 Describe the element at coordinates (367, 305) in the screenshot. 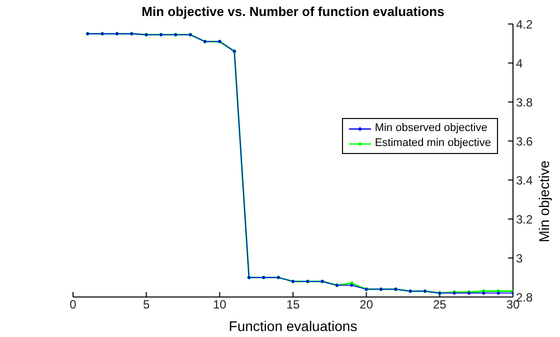

I see `x-tick-label: 20` at that location.